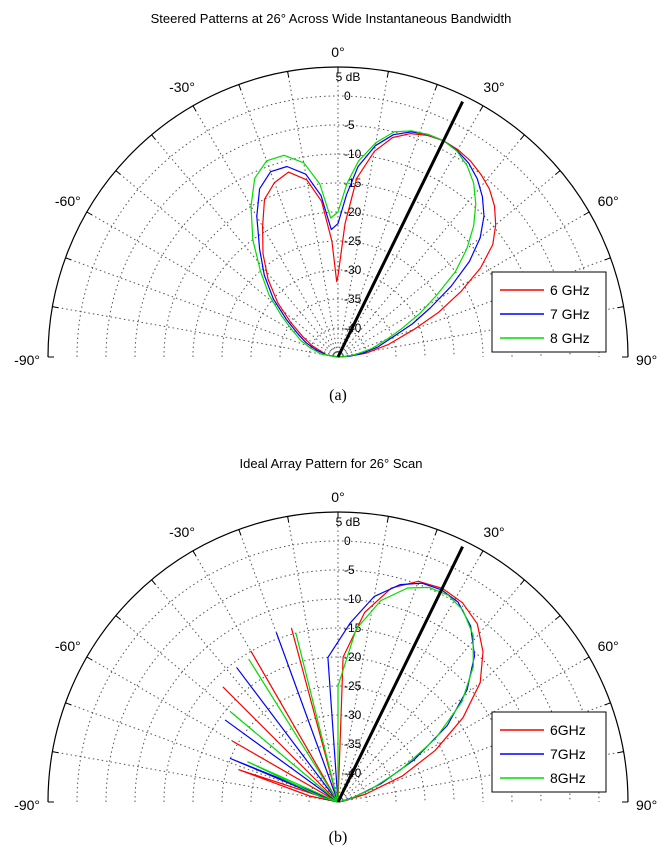  I want to click on chart-title: Ideal Array Pattern for 26° Scan, so click(331, 463).